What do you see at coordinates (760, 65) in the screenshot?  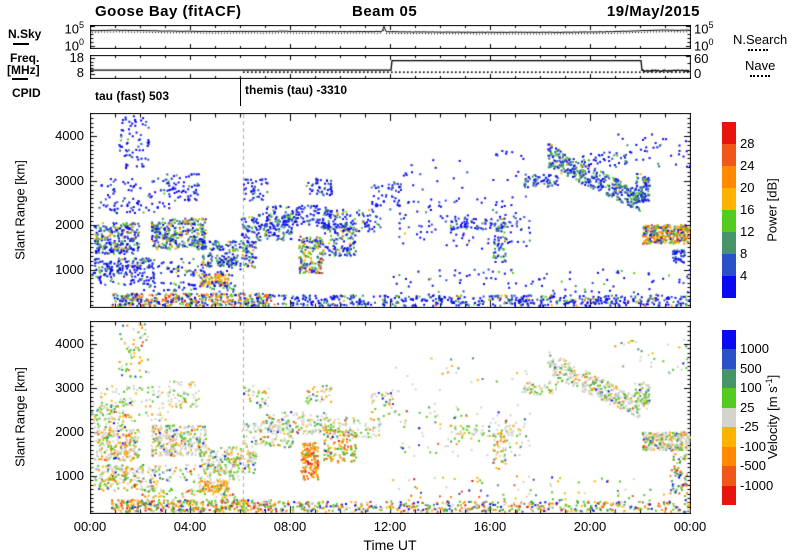 I see `nave-label: Nave` at bounding box center [760, 65].